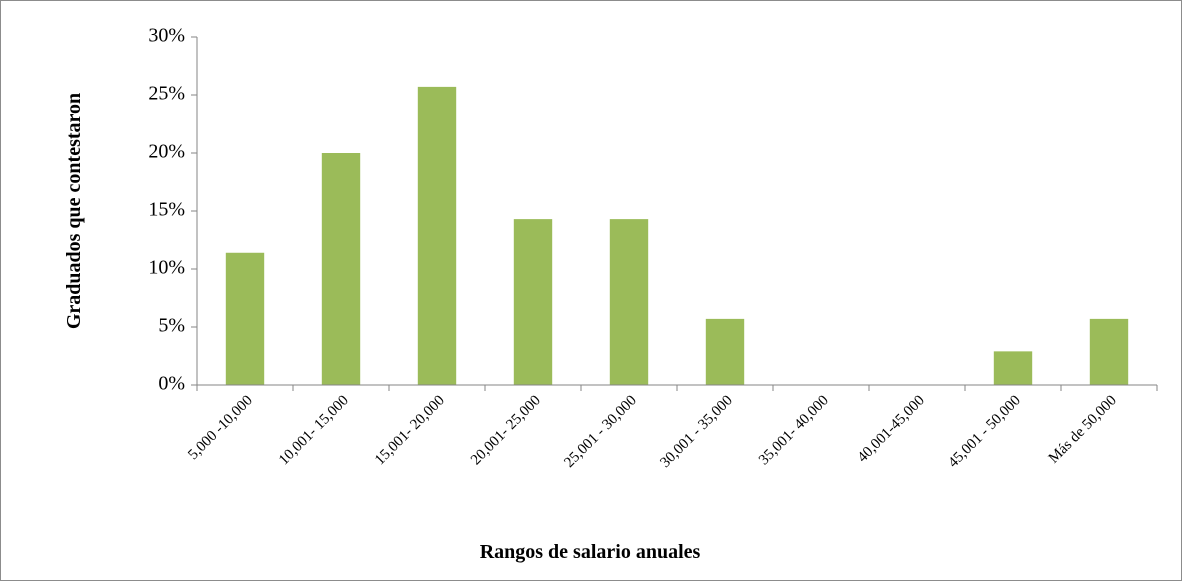 This screenshot has height=581, width=1182. What do you see at coordinates (74, 211) in the screenshot?
I see `y-axis-title: Graduados que contestaron` at bounding box center [74, 211].